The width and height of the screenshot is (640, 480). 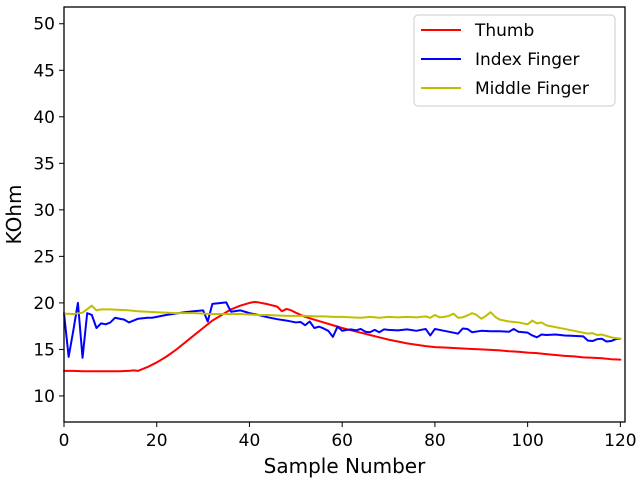 What do you see at coordinates (342, 322) in the screenshot?
I see `series-line-middle-finger` at bounding box center [342, 322].